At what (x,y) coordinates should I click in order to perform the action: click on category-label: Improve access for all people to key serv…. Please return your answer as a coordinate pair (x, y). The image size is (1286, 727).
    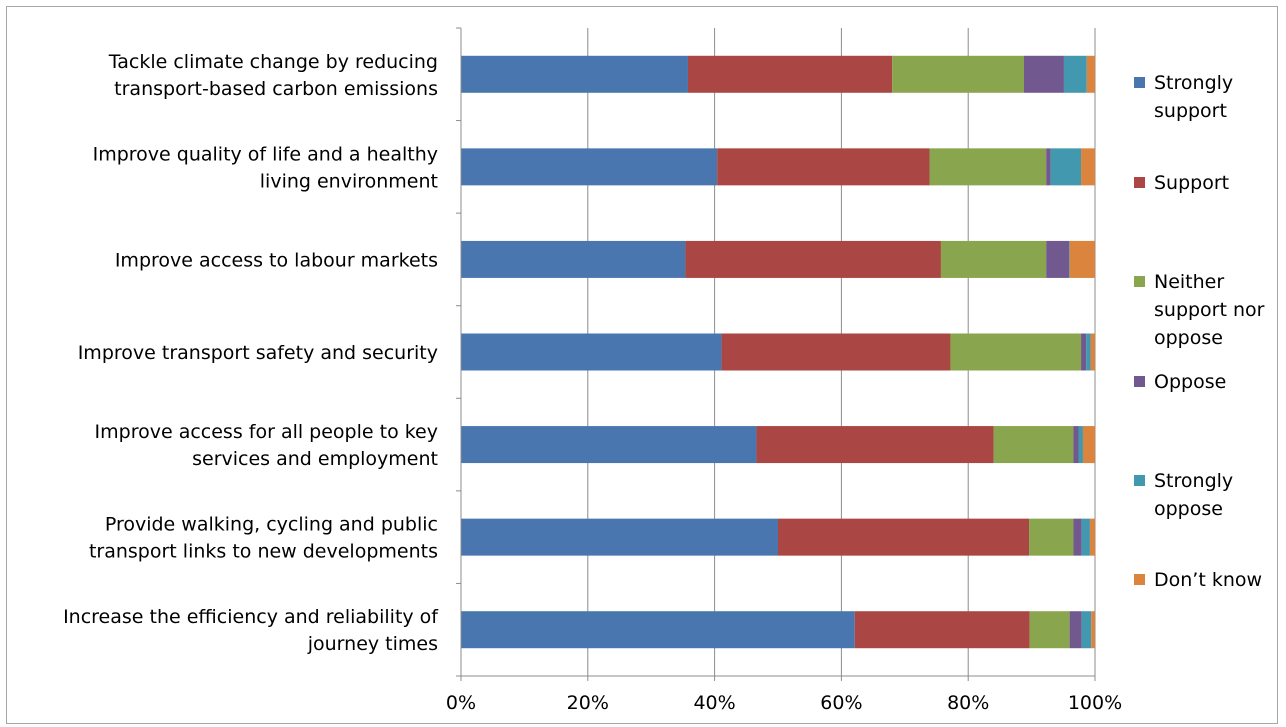
    Looking at the image, I should click on (266, 445).